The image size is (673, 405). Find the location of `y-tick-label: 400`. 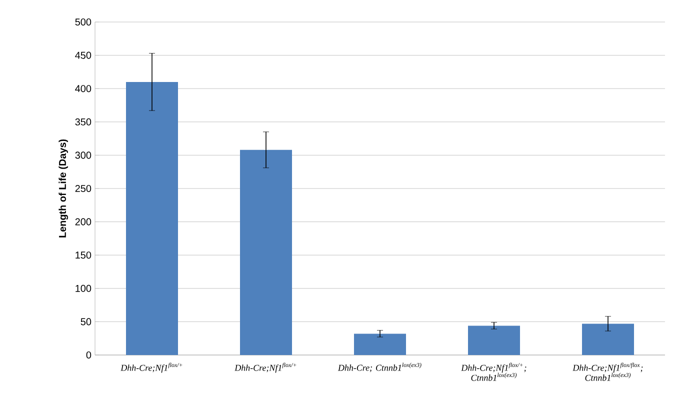

y-tick-label: 400 is located at coordinates (83, 88).